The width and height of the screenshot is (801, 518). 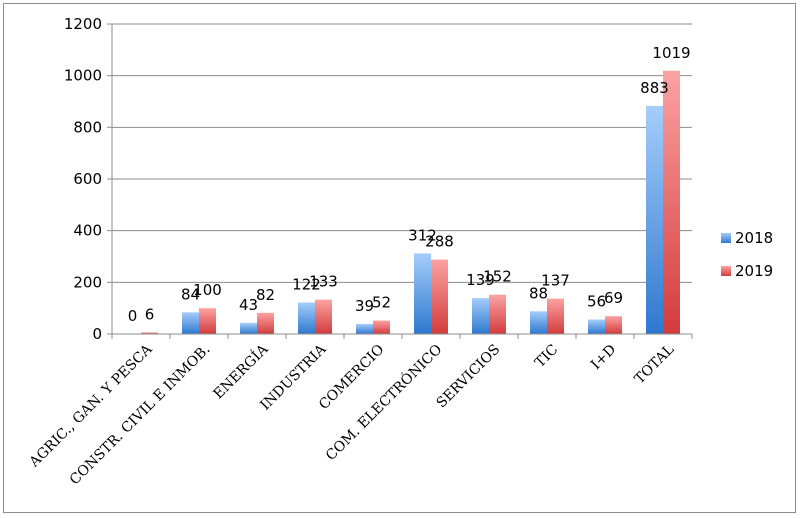 What do you see at coordinates (306, 284) in the screenshot?
I see `data-label-2018-3: 122` at bounding box center [306, 284].